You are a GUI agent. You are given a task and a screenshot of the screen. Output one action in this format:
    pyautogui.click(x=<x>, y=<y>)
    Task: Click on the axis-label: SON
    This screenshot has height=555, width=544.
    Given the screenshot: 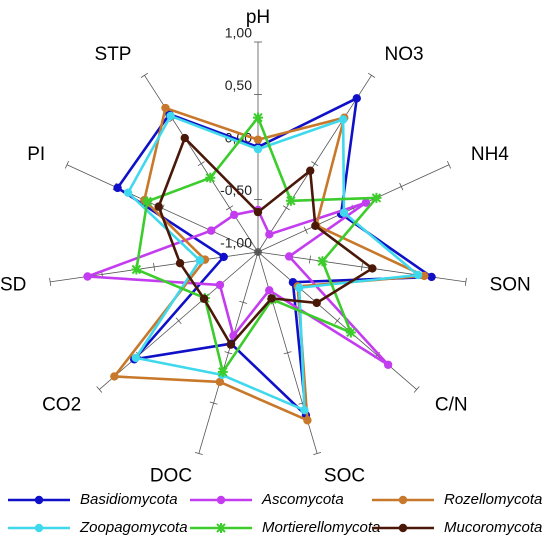 What is the action you would take?
    pyautogui.click(x=510, y=284)
    